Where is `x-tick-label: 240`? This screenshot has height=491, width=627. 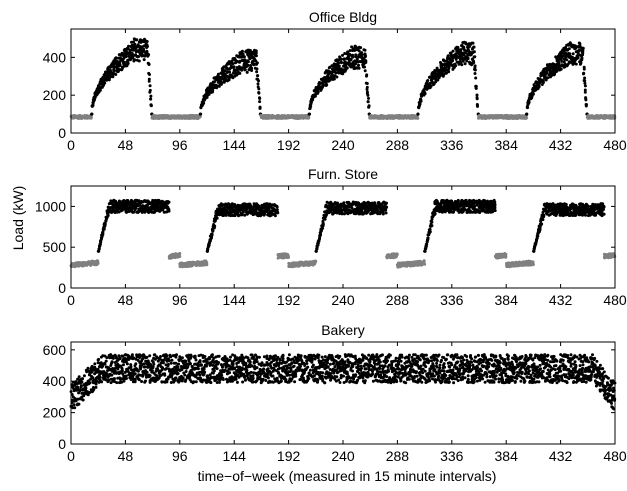
x-tick-label: 240 is located at coordinates (343, 145).